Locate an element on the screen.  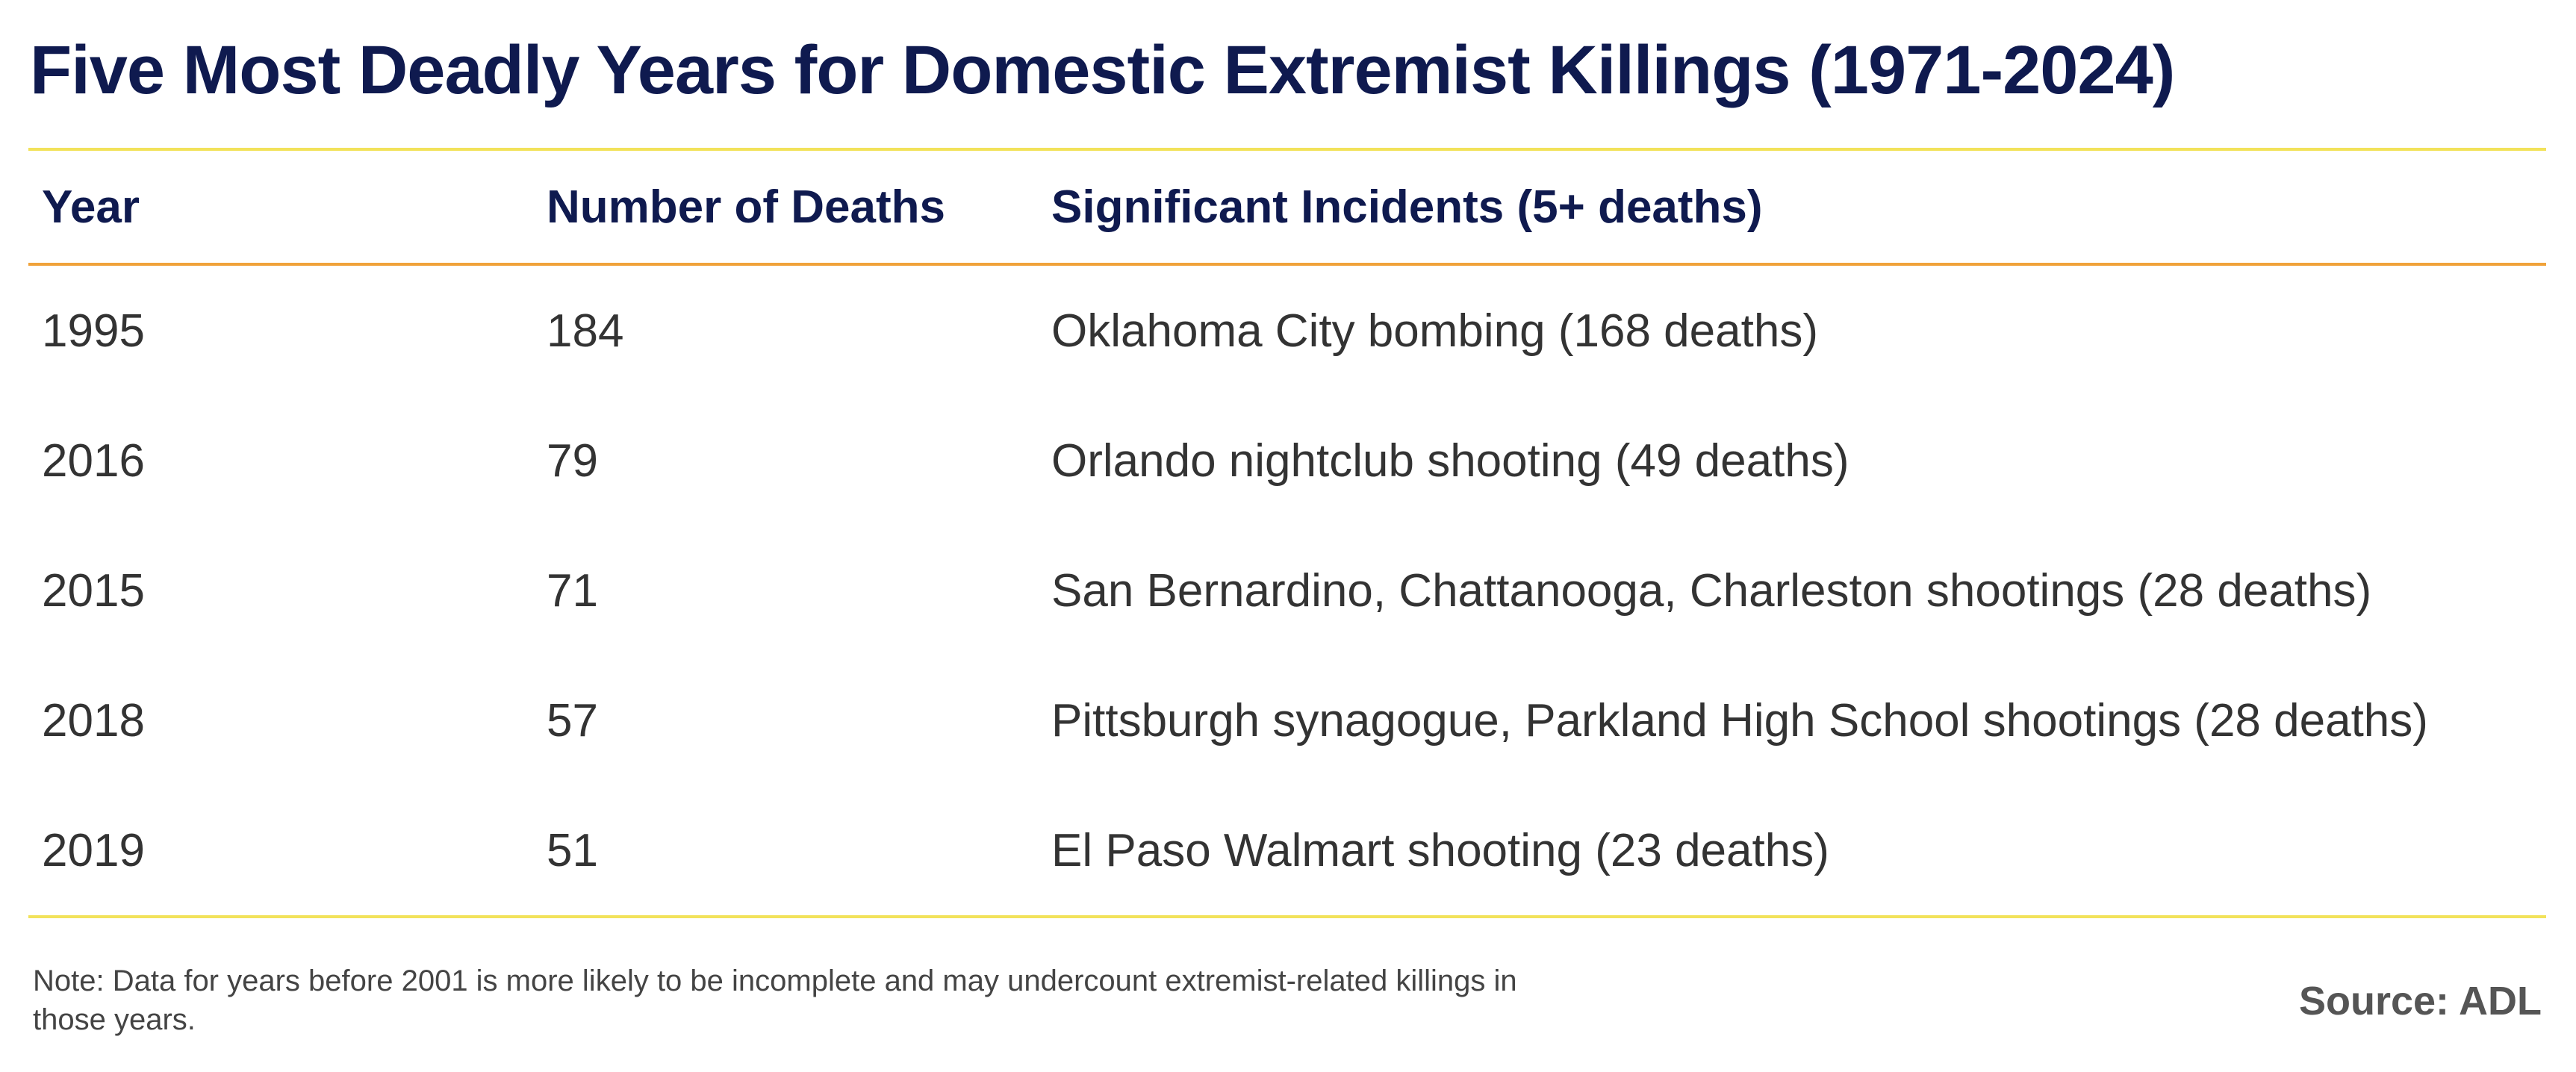
cell-incidents: Oklahoma City bombing (168 deaths) is located at coordinates (1434, 331).